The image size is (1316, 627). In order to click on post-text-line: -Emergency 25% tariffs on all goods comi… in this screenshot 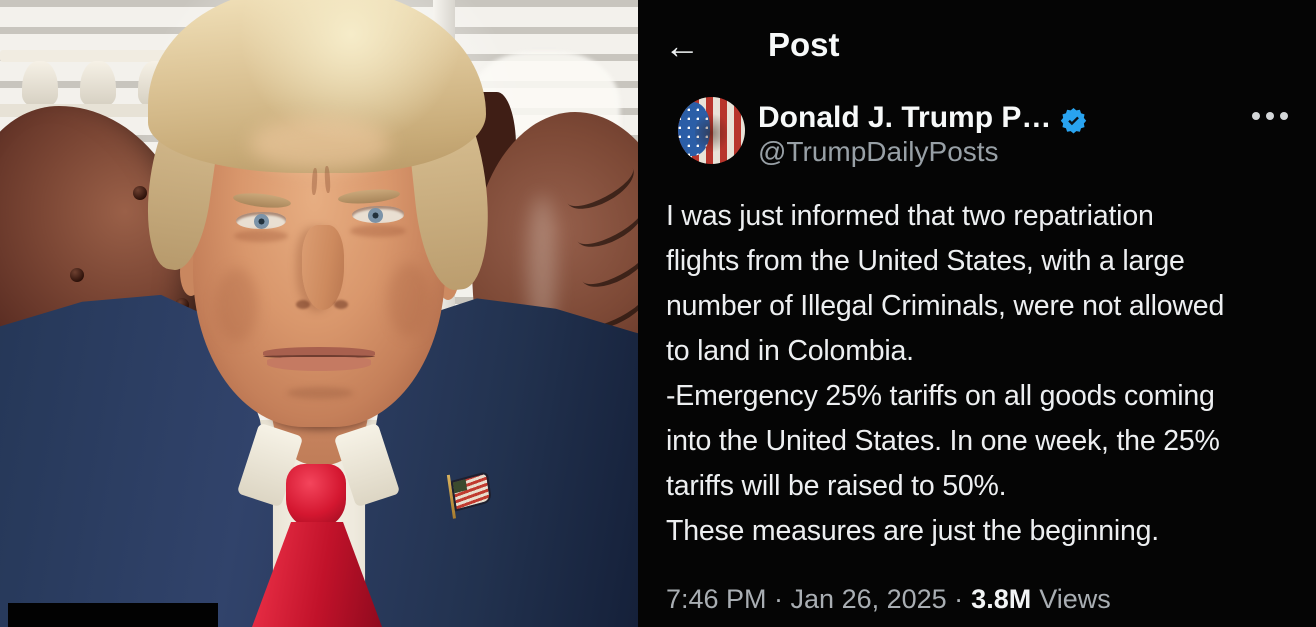, I will do `click(940, 396)`.